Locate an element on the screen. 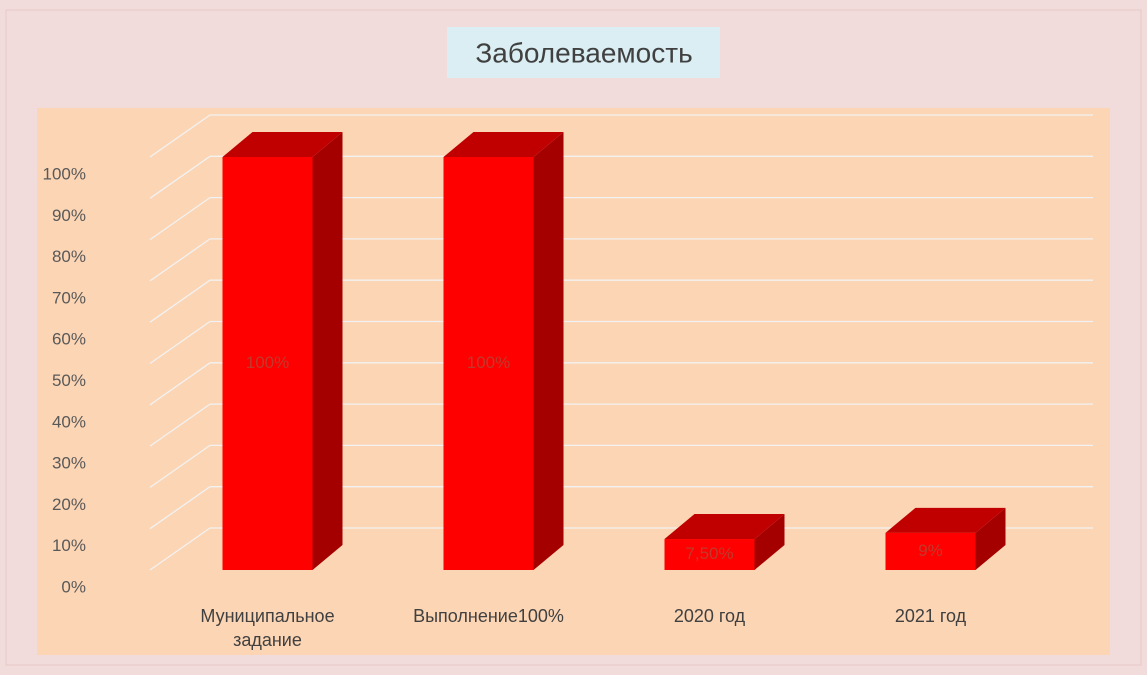 Image resolution: width=1147 pixels, height=675 pixels. y-tick-label: 20% is located at coordinates (69, 504).